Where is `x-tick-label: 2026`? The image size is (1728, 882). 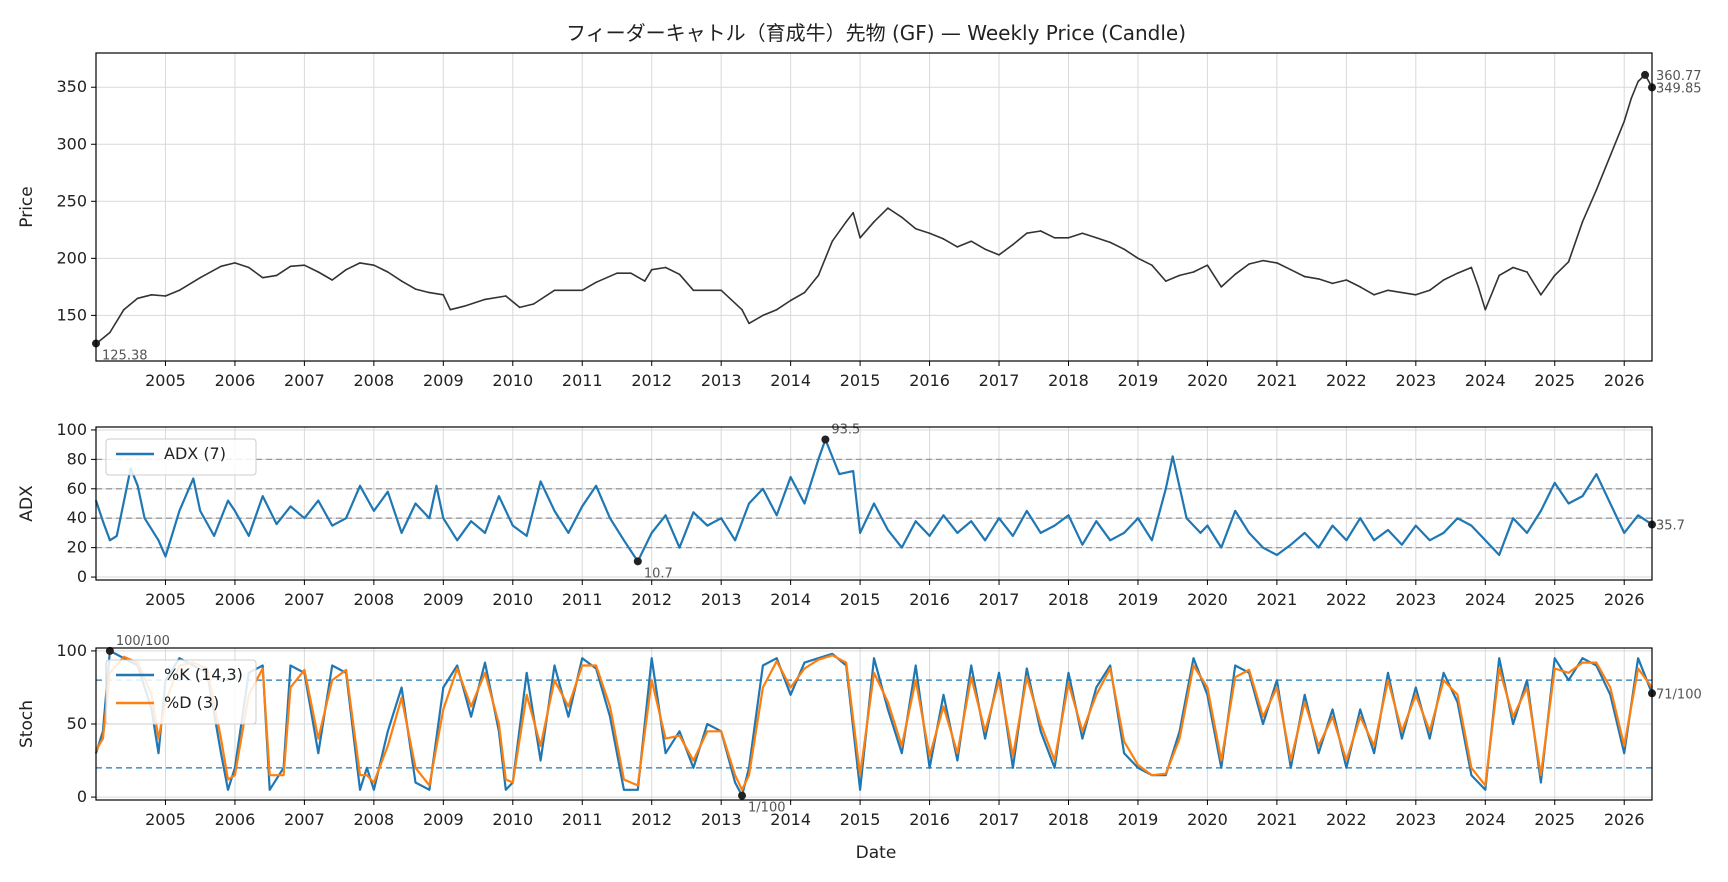 x-tick-label: 2026 is located at coordinates (1624, 819).